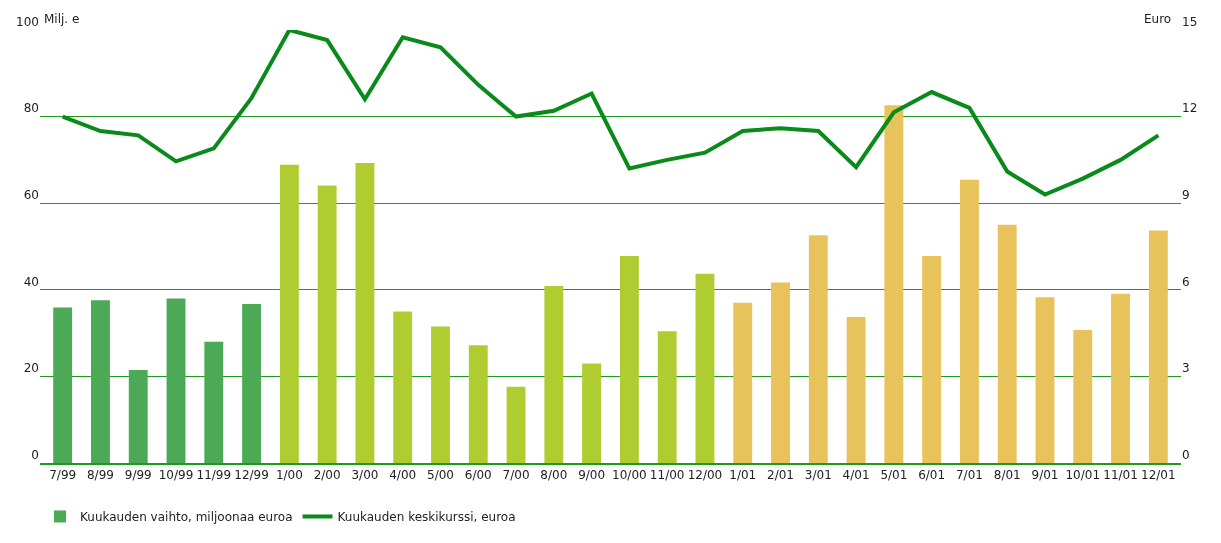 This screenshot has height=543, width=1221. I want to click on y-tick-label: 0, so click(35, 454).